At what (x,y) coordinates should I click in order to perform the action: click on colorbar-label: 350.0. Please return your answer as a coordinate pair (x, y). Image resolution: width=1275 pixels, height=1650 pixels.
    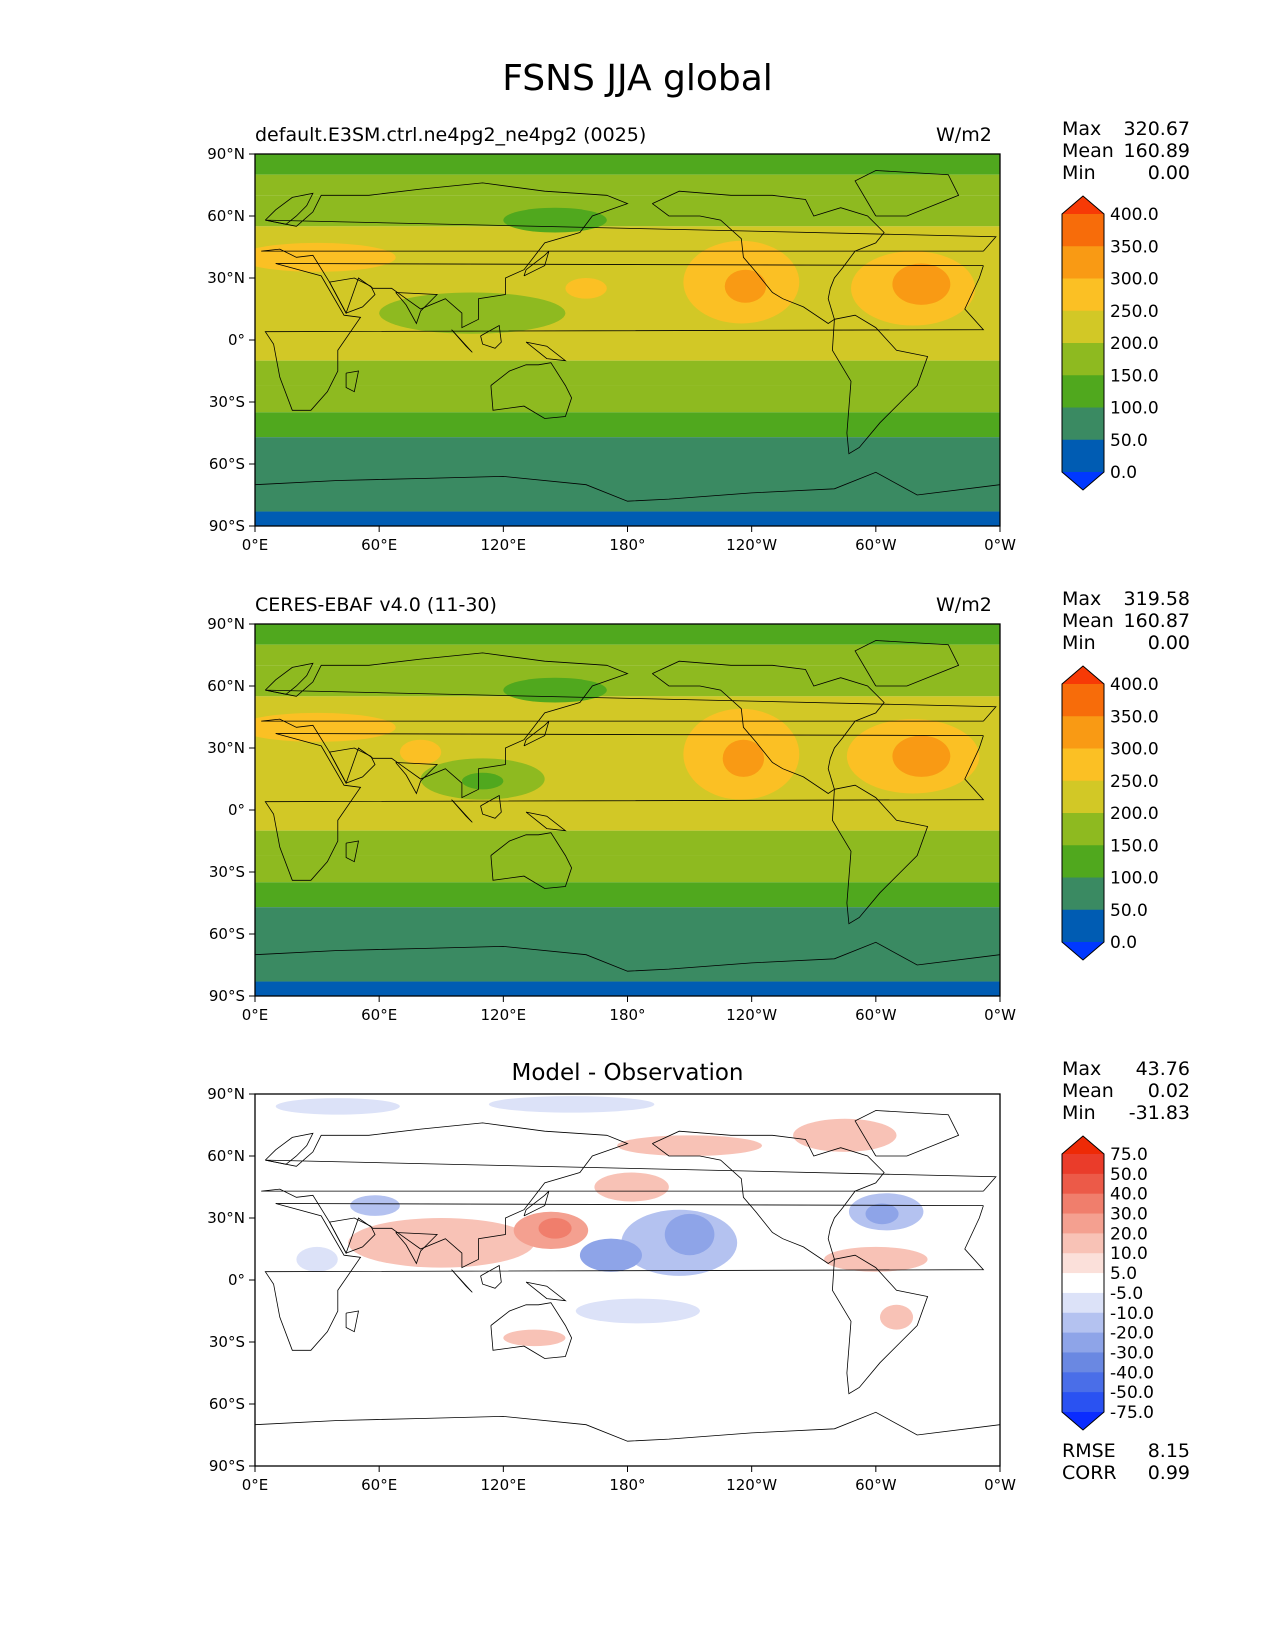
    Looking at the image, I should click on (1134, 717).